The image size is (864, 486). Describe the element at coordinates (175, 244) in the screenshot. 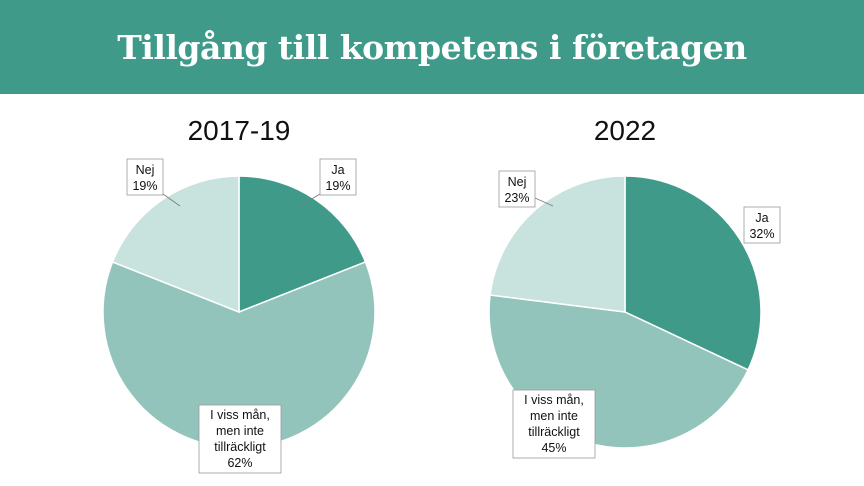

I see `pie1-slice-nej` at that location.